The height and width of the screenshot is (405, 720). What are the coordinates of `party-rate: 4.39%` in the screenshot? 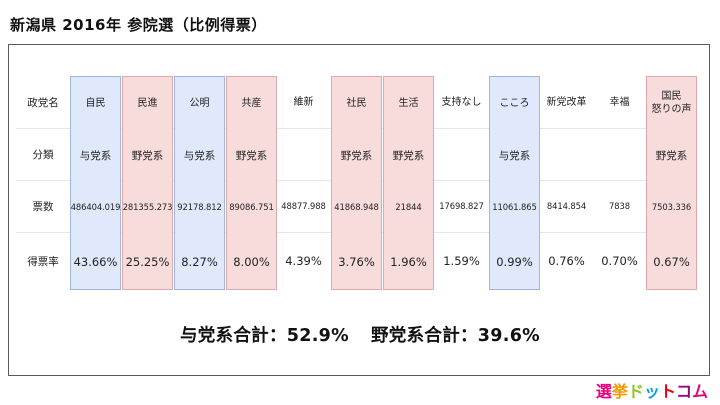 It's located at (303, 261).